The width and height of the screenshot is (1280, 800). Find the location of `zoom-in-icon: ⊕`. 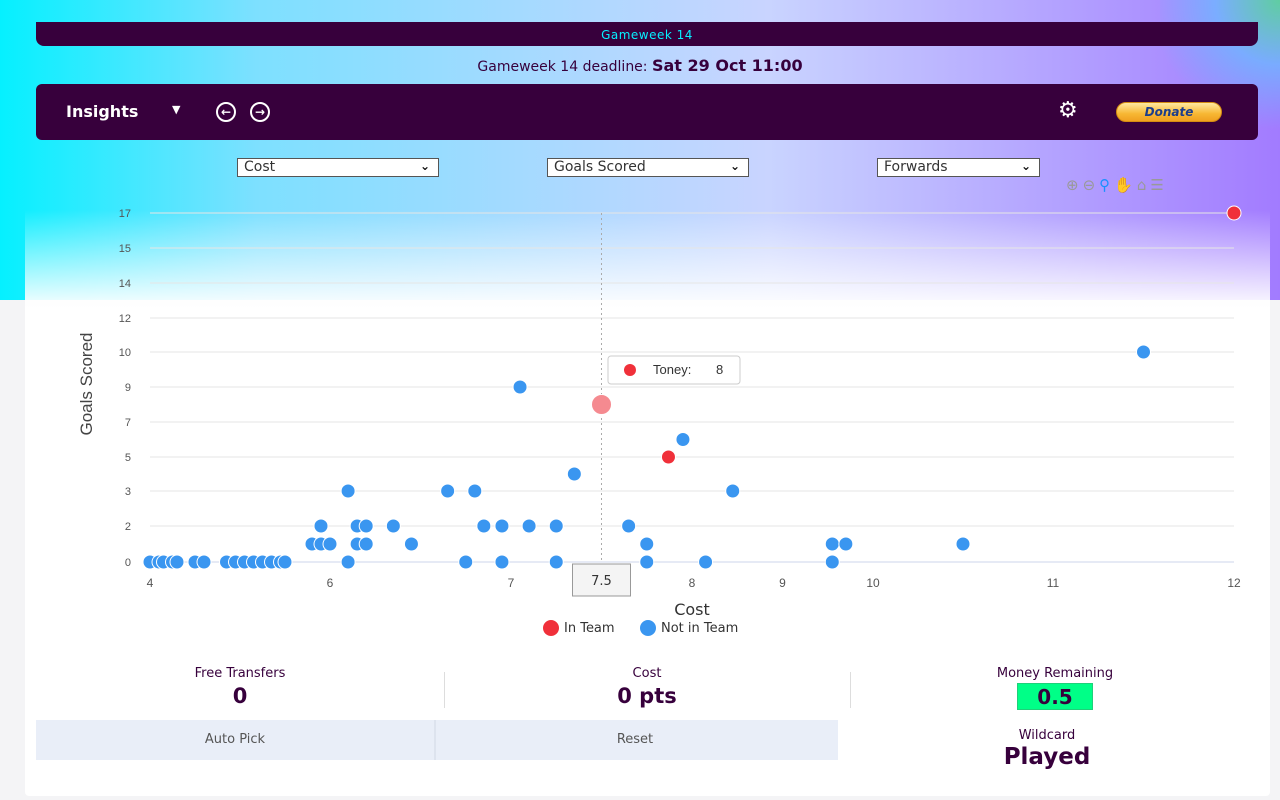

zoom-in-icon: ⊕ is located at coordinates (1074, 185).